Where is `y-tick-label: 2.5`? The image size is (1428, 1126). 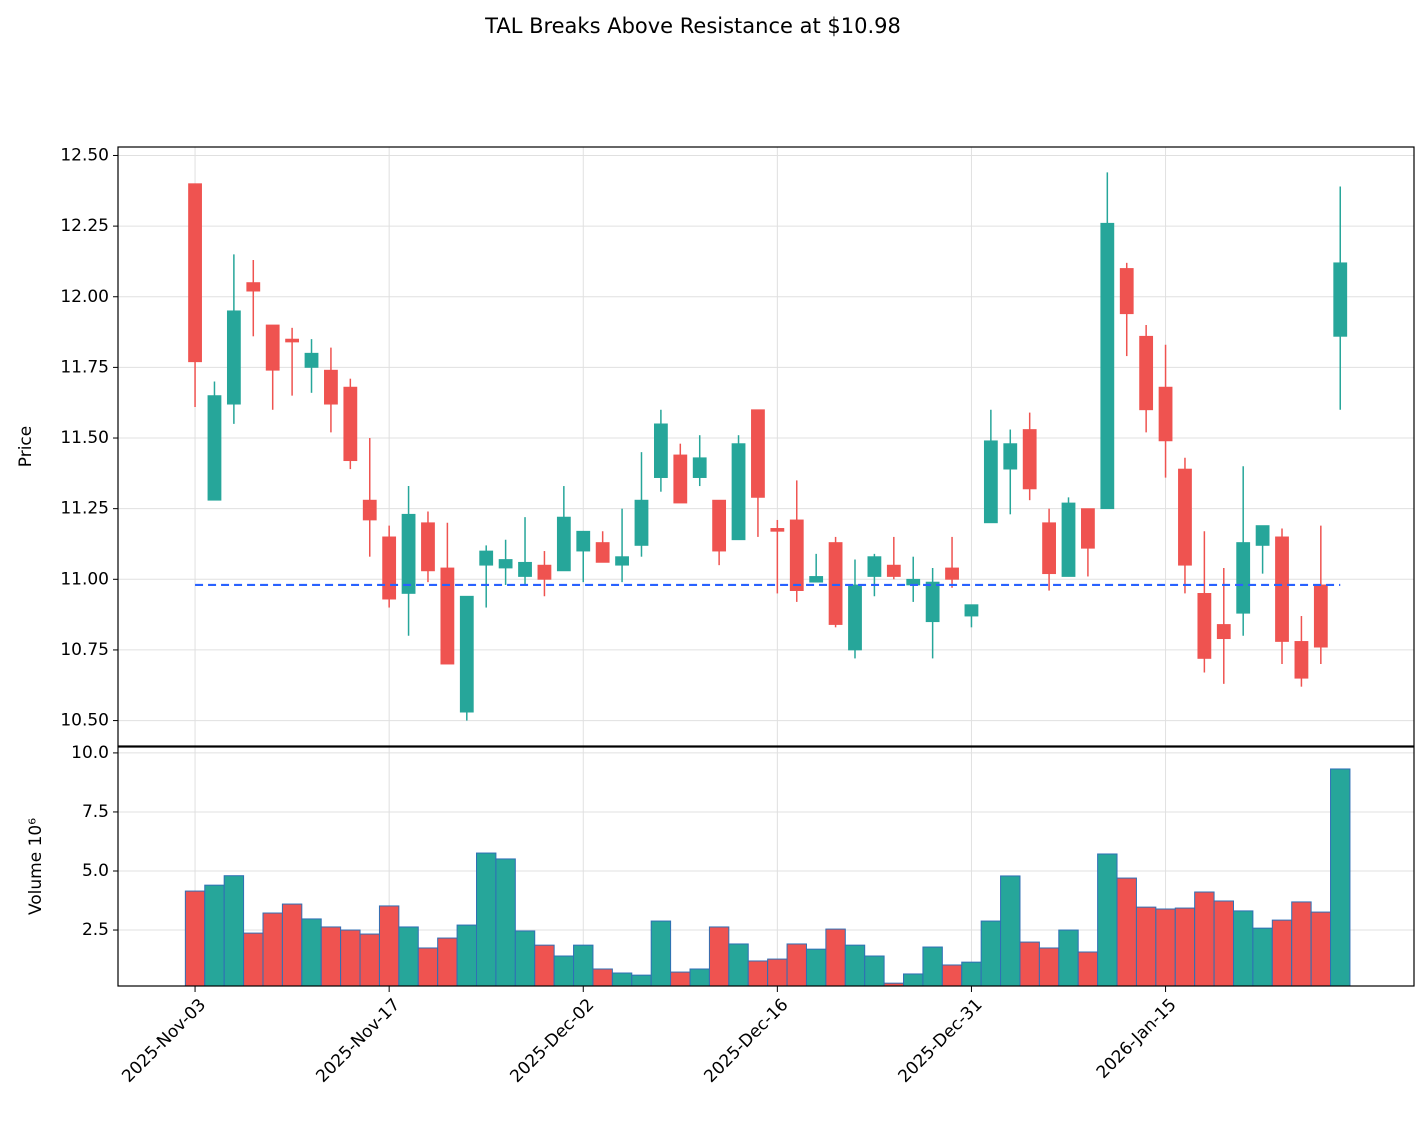
y-tick-label: 2.5 is located at coordinates (95, 930).